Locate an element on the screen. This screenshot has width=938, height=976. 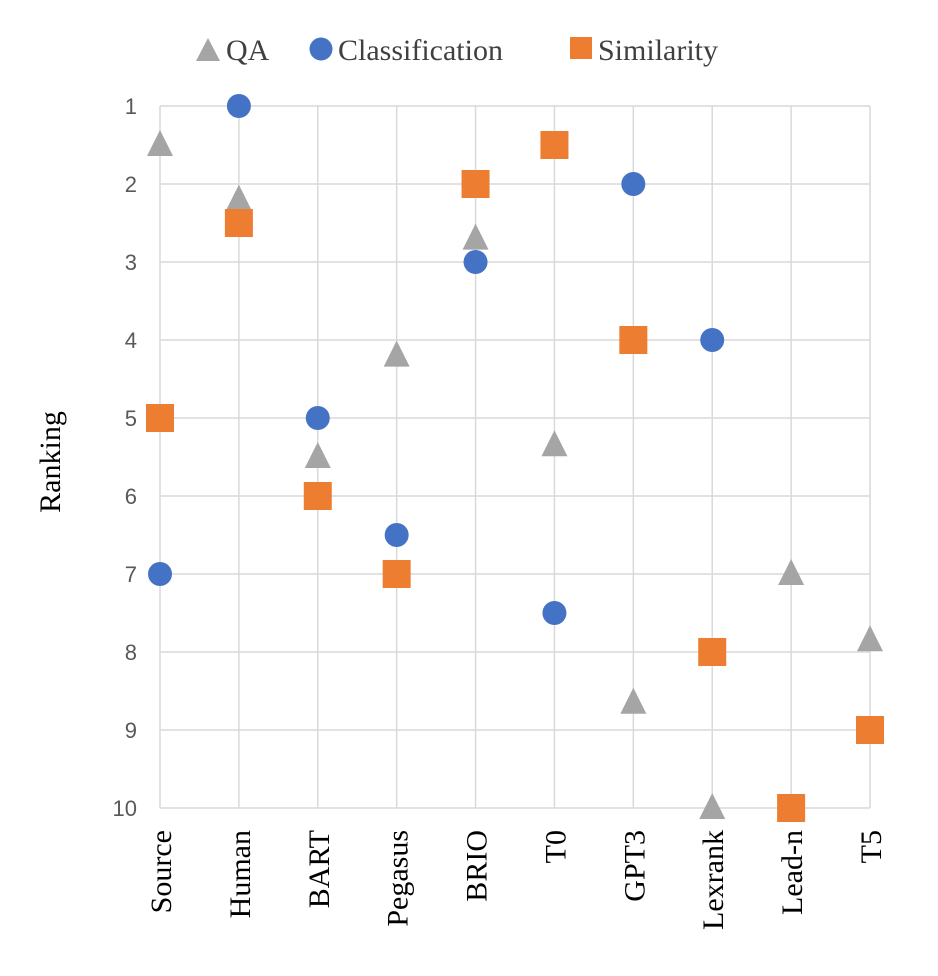
point-classification-bart is located at coordinates (317, 418).